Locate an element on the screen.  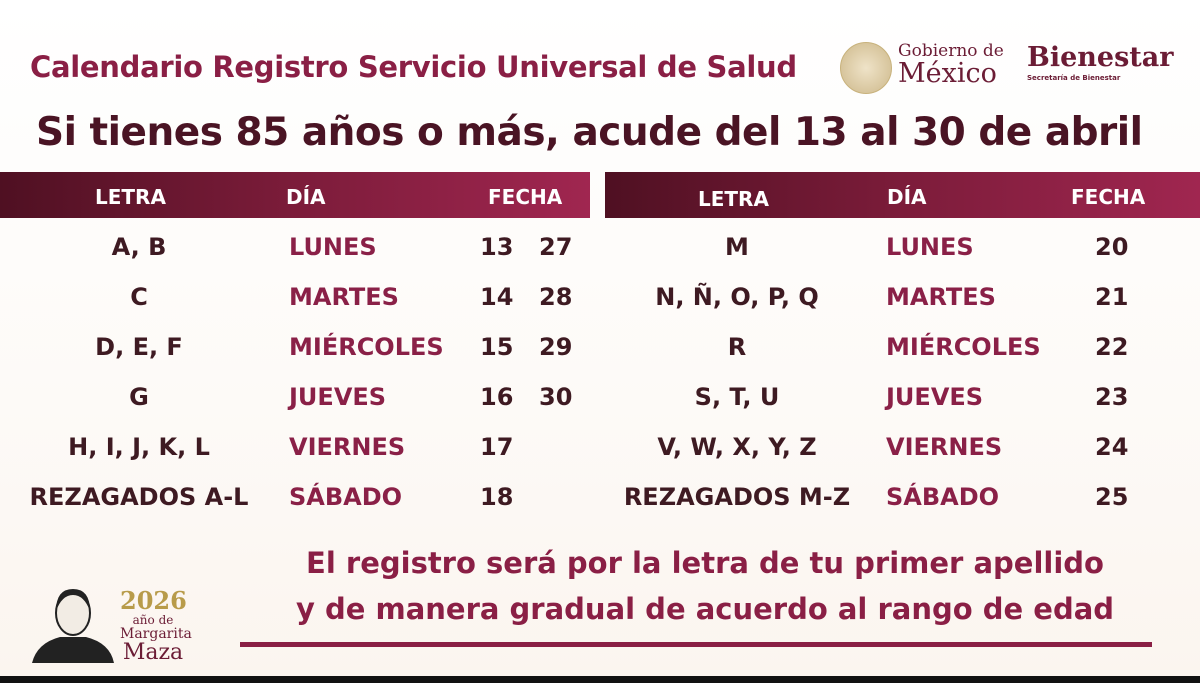
gobierno-logo: Gobierno de México is located at coordinates (951, 65).